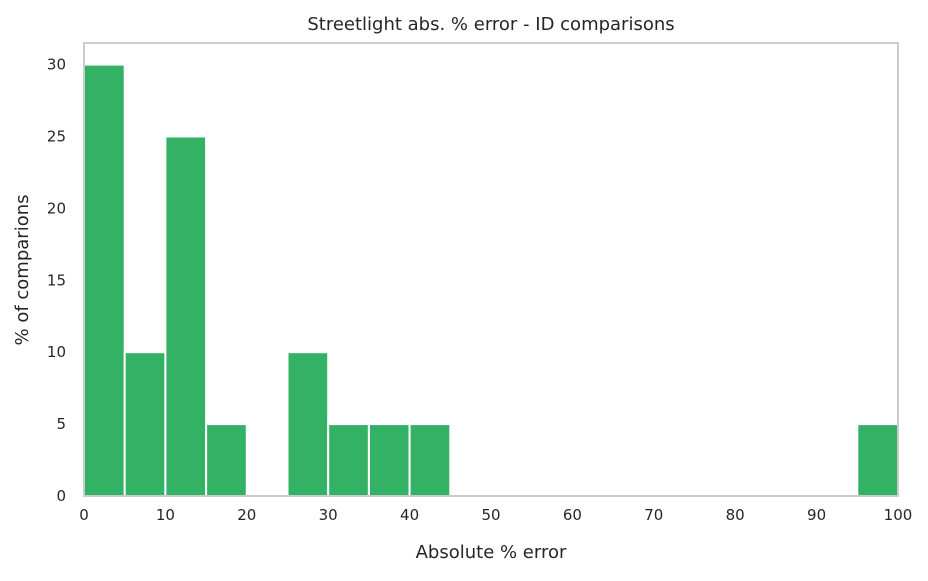  What do you see at coordinates (165, 515) in the screenshot?
I see `x-tick-label: 10` at bounding box center [165, 515].